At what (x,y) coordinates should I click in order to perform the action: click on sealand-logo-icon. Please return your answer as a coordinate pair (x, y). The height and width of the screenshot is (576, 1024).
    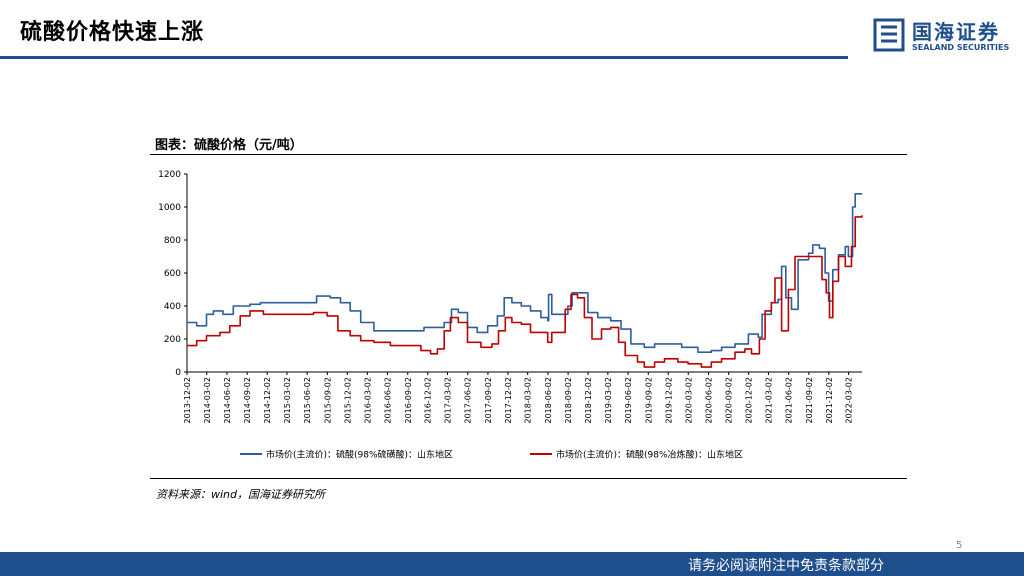
    Looking at the image, I should click on (889, 35).